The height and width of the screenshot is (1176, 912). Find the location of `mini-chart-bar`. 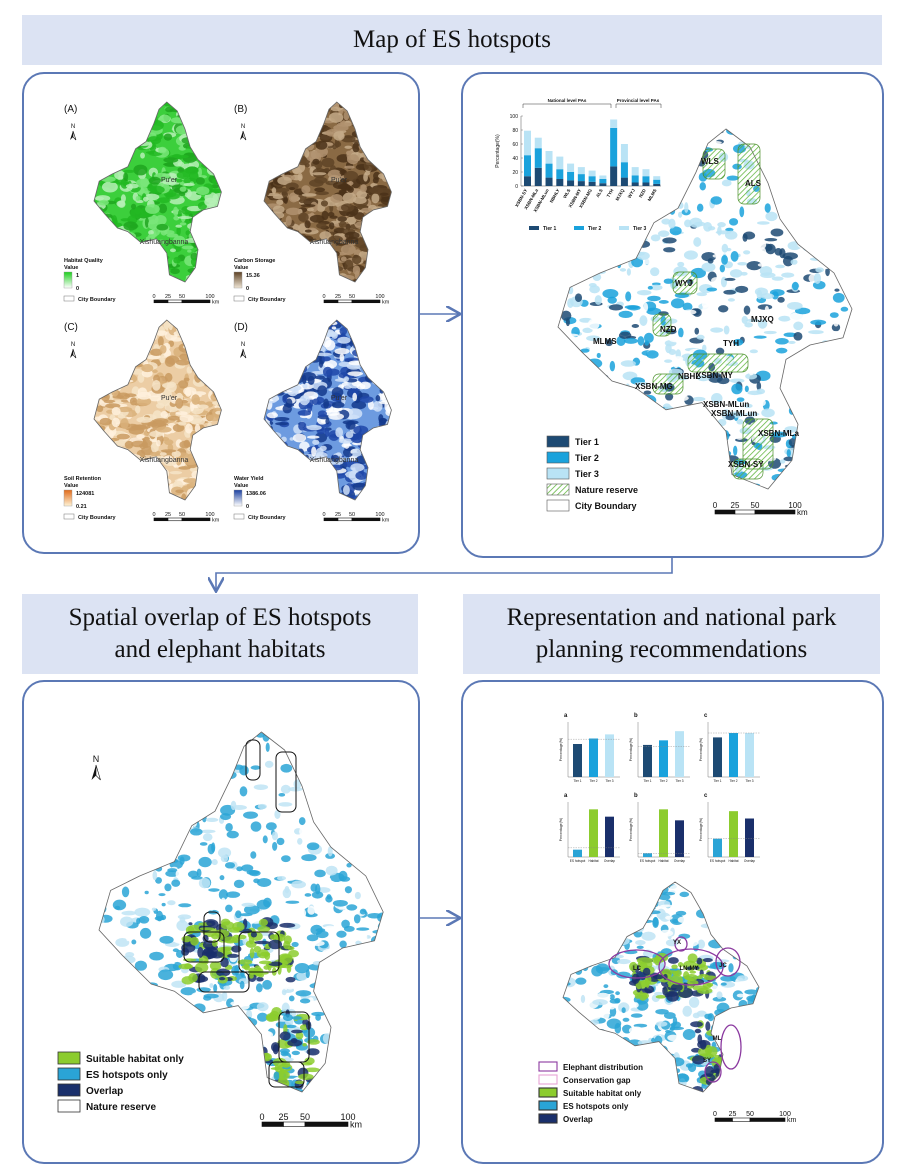

mini-chart-bar is located at coordinates (717, 757).